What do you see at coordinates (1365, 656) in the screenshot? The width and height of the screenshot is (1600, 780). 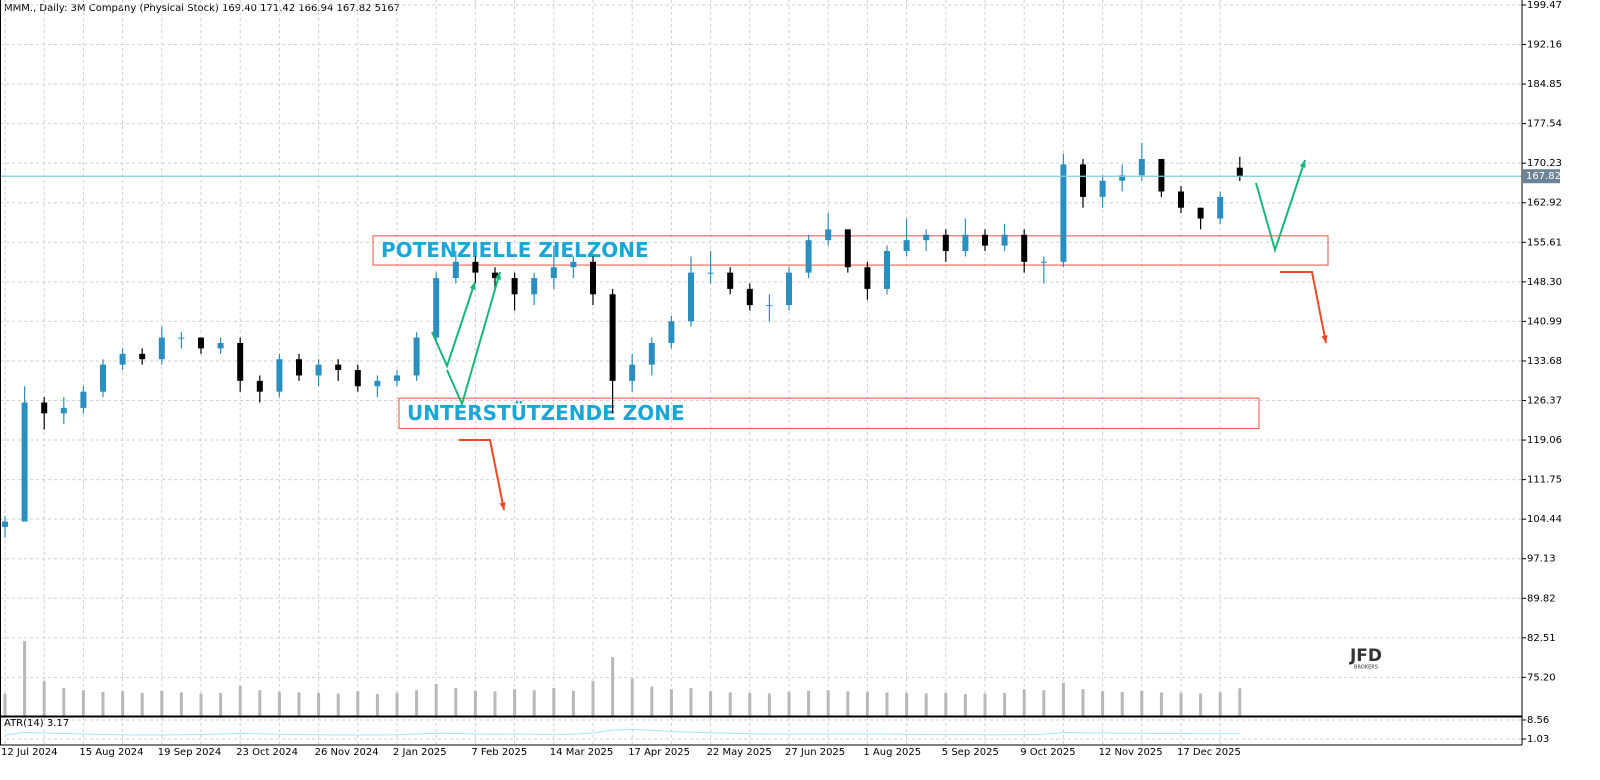 I see `logo-title: JFD` at bounding box center [1365, 656].